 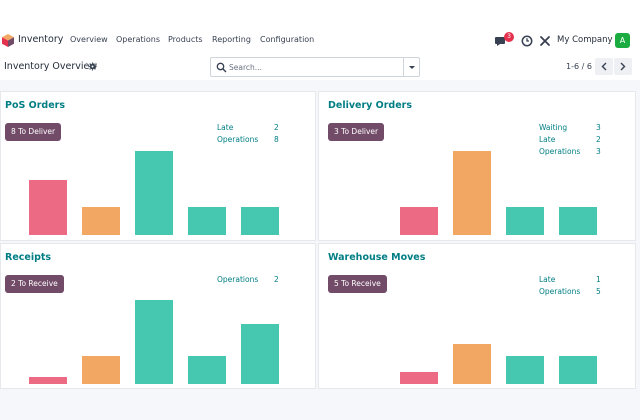 I want to click on stat-operations: Operations 2, so click(x=252, y=281).